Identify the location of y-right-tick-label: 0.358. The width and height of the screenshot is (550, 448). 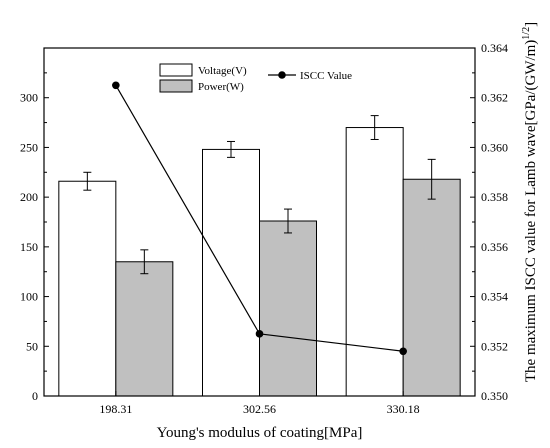
(494, 197).